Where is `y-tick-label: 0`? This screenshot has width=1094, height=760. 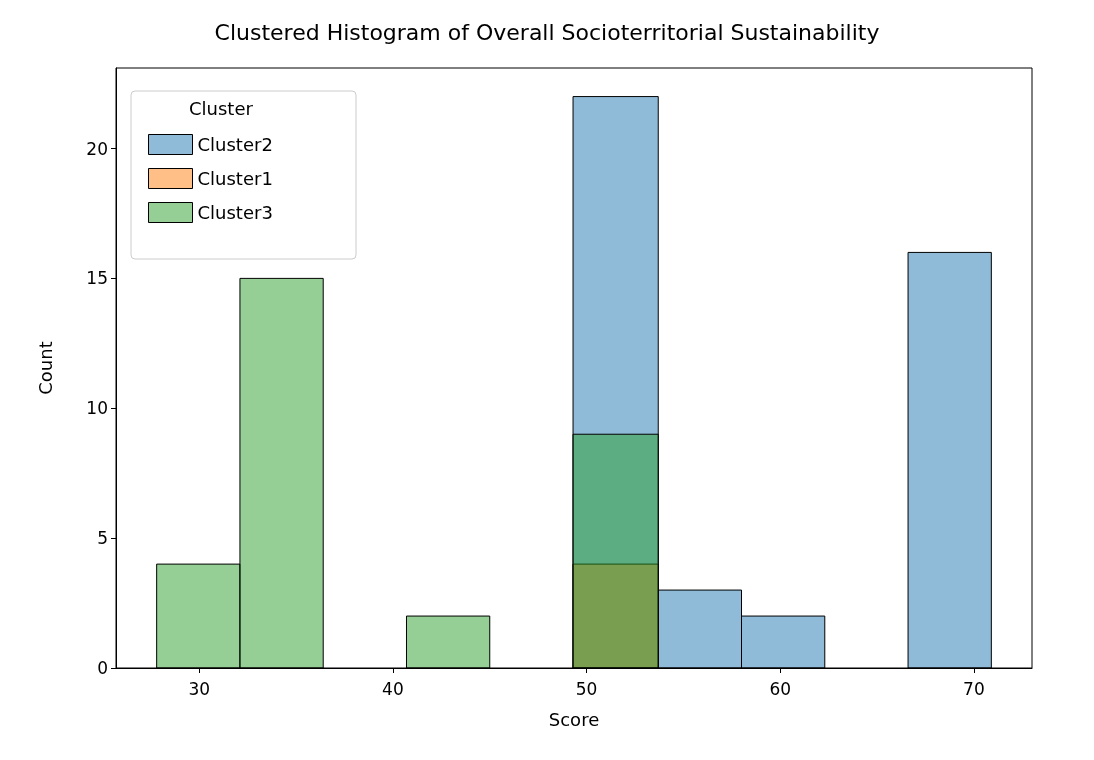
y-tick-label: 0 is located at coordinates (102, 668).